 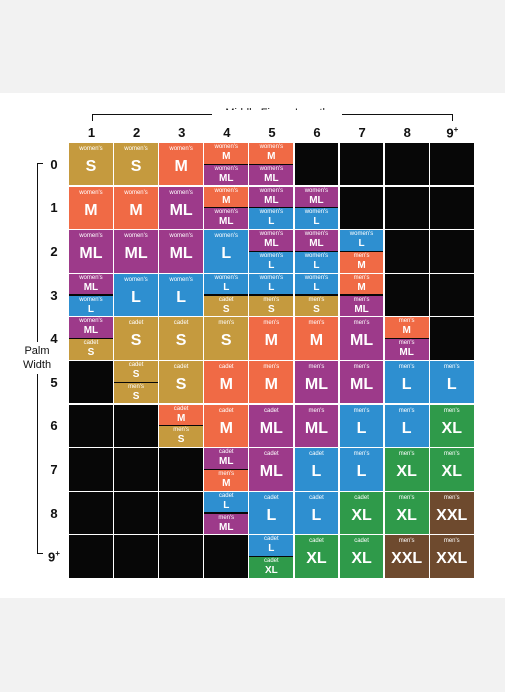 What do you see at coordinates (137, 132) in the screenshot?
I see `column-label-2: 2` at bounding box center [137, 132].